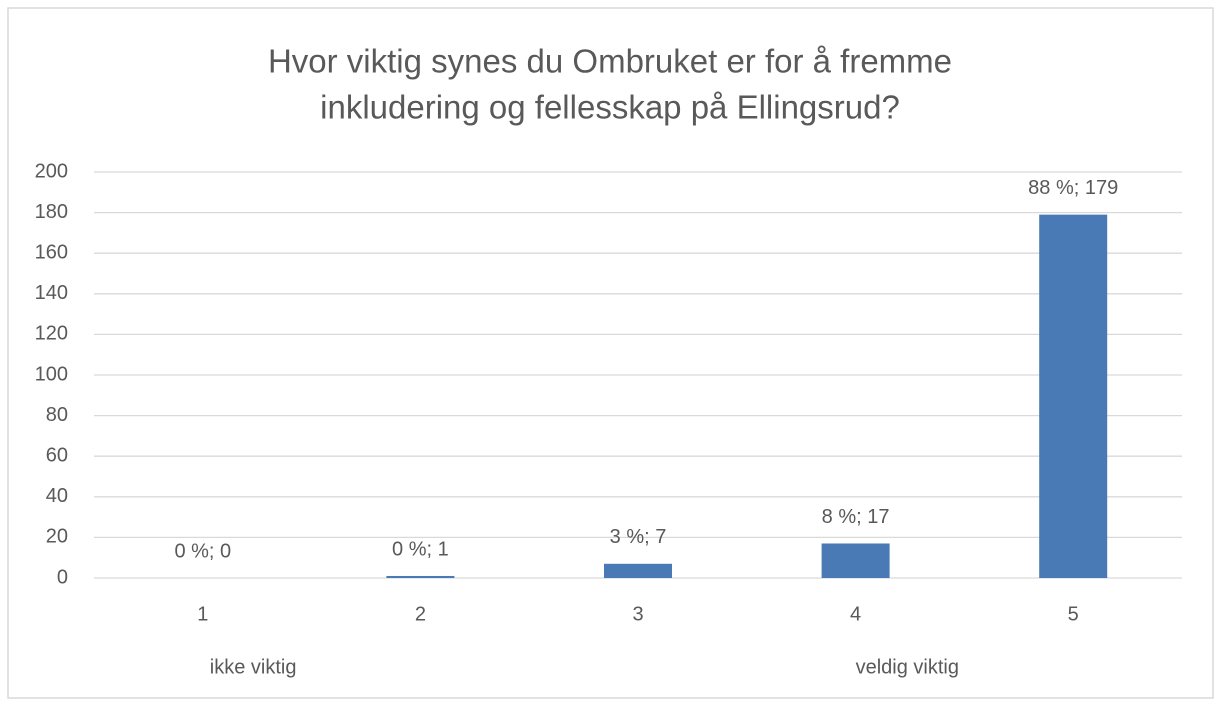 The height and width of the screenshot is (709, 1221). Describe the element at coordinates (637, 614) in the screenshot. I see `x-tick-label: 3` at that location.